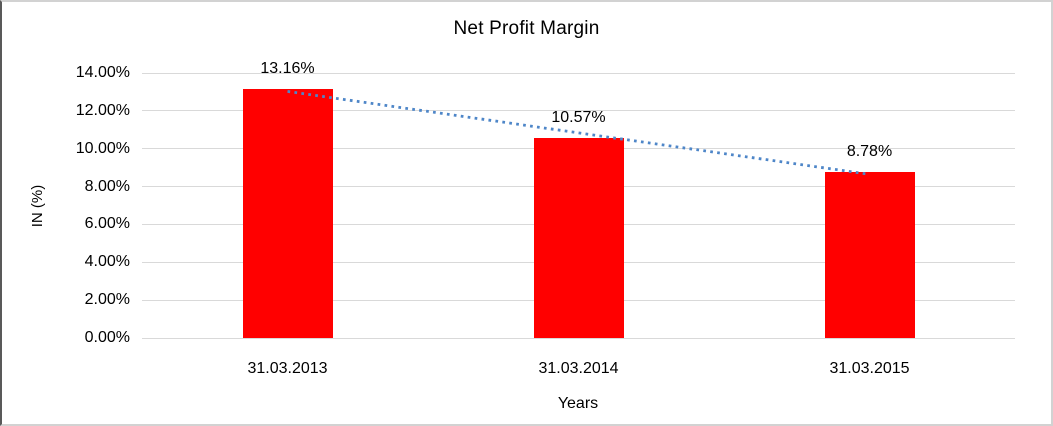 This screenshot has height=426, width=1053. I want to click on bar-data-label: 13.16%, so click(287, 68).